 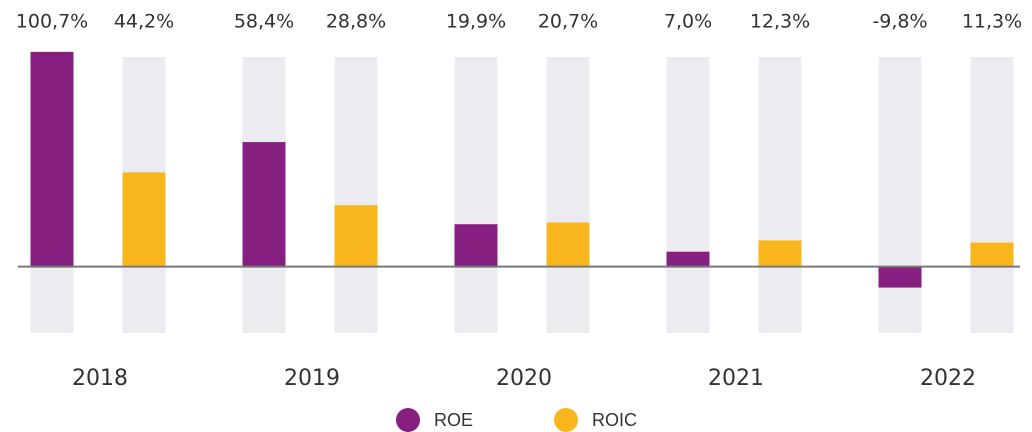 I want to click on value-label: 58,4%, so click(x=264, y=22).